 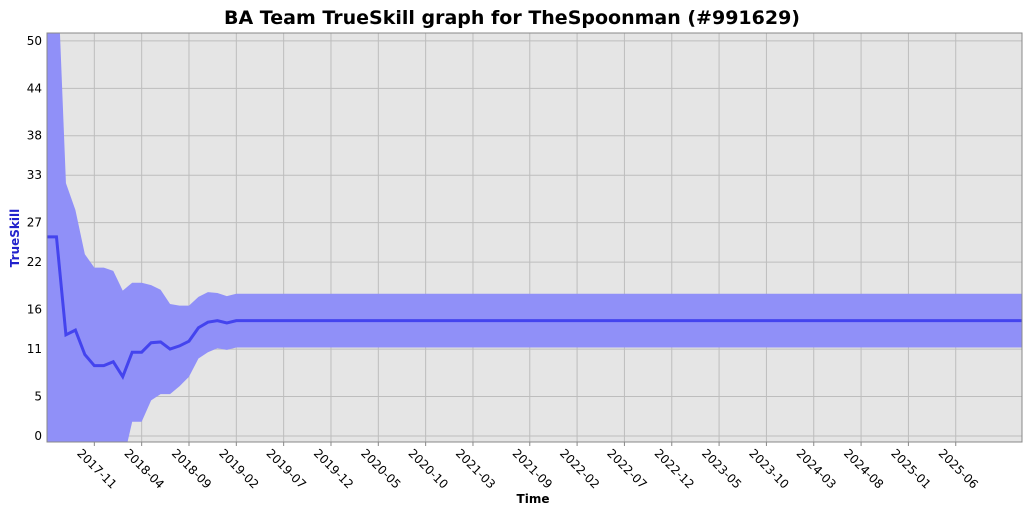 What do you see at coordinates (579, 468) in the screenshot?
I see `x-tick-label: 2022-02` at bounding box center [579, 468].